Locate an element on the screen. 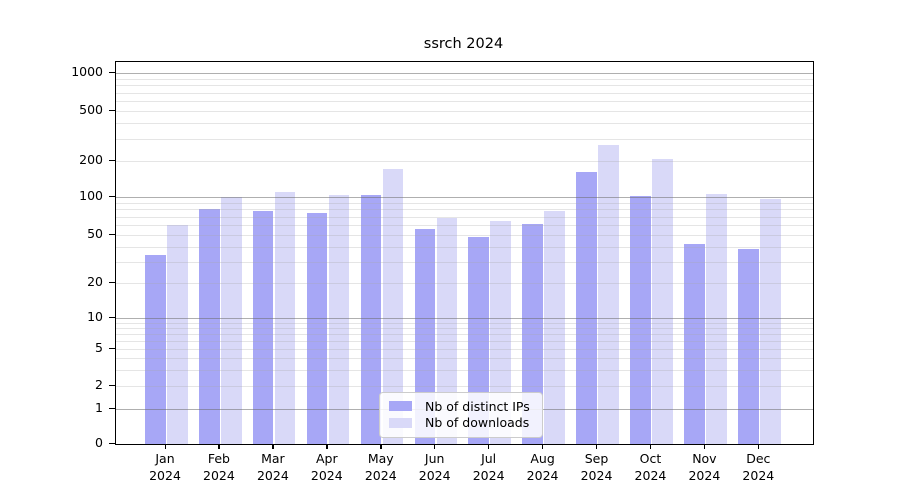  legend-label-distinct-ips: Nb of distinct IPs is located at coordinates (477, 406).